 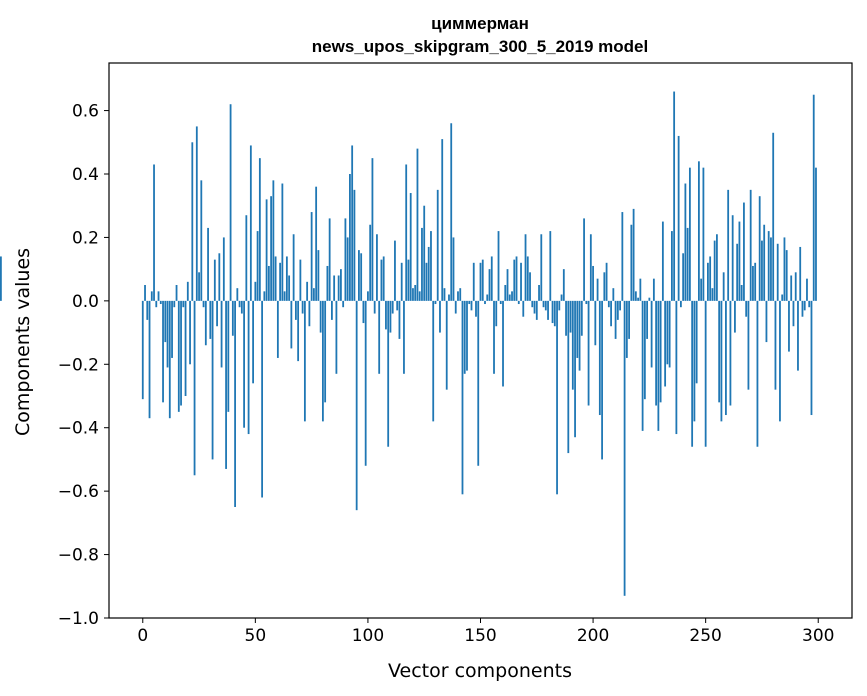 I want to click on y-tick-label: 0.4, so click(x=85, y=175).